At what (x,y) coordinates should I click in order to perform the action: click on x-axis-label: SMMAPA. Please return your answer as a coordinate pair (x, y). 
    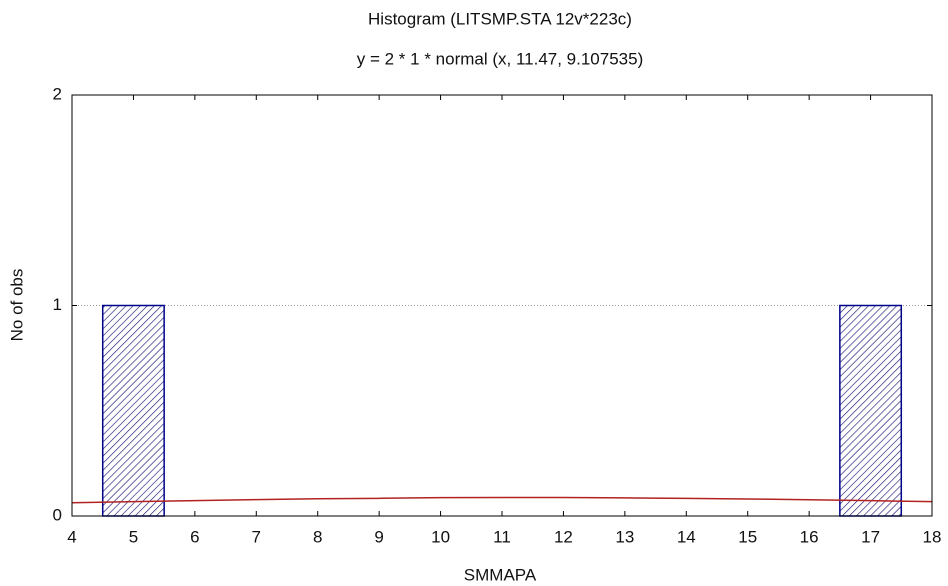
    Looking at the image, I should click on (500, 574).